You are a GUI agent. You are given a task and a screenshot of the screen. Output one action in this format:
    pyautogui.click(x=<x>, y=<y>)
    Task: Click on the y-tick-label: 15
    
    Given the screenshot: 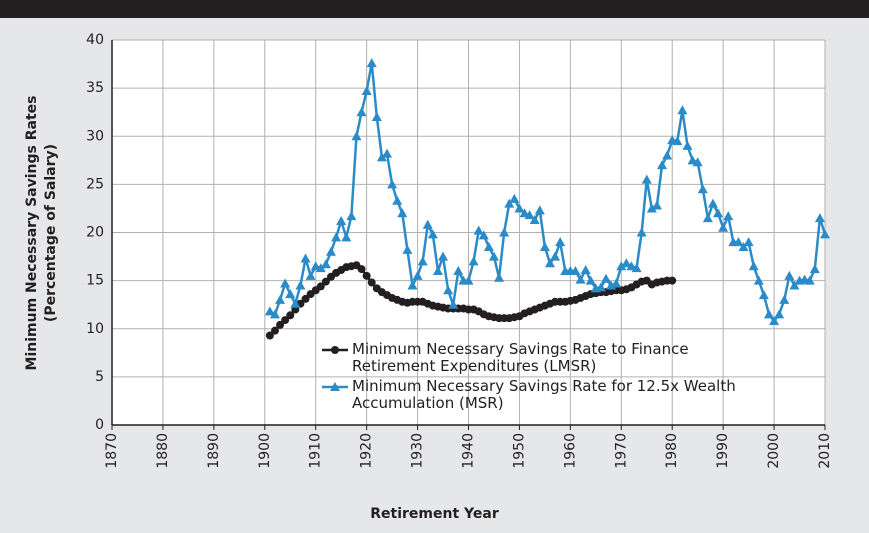 What is the action you would take?
    pyautogui.click(x=95, y=281)
    